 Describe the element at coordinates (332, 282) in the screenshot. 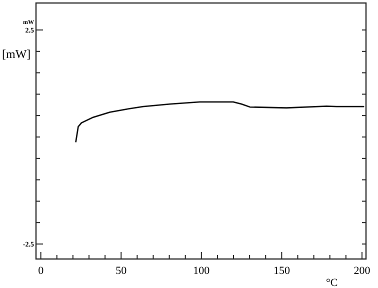

I see `x-axis-title: °C` at that location.